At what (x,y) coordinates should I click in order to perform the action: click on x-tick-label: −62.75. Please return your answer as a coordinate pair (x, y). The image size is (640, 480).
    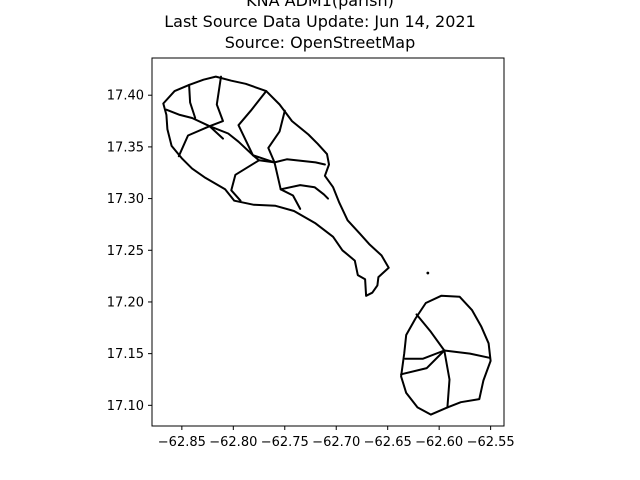
    Looking at the image, I should click on (285, 442).